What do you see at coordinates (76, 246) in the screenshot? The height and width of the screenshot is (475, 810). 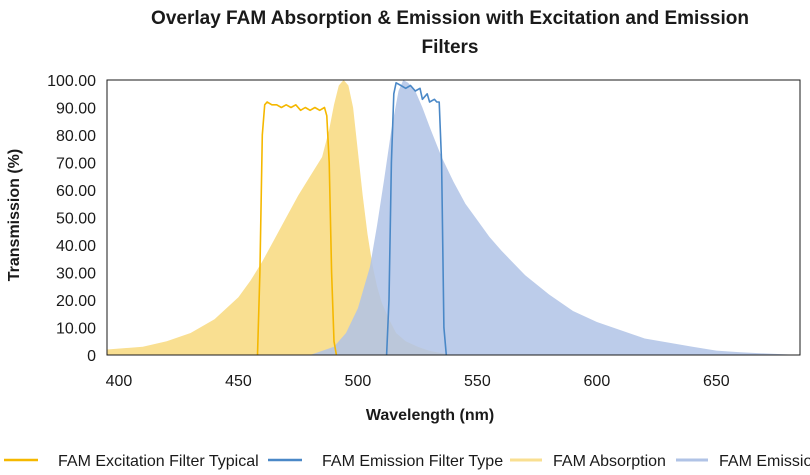 I see `y-tick-label: 40.00` at bounding box center [76, 246].